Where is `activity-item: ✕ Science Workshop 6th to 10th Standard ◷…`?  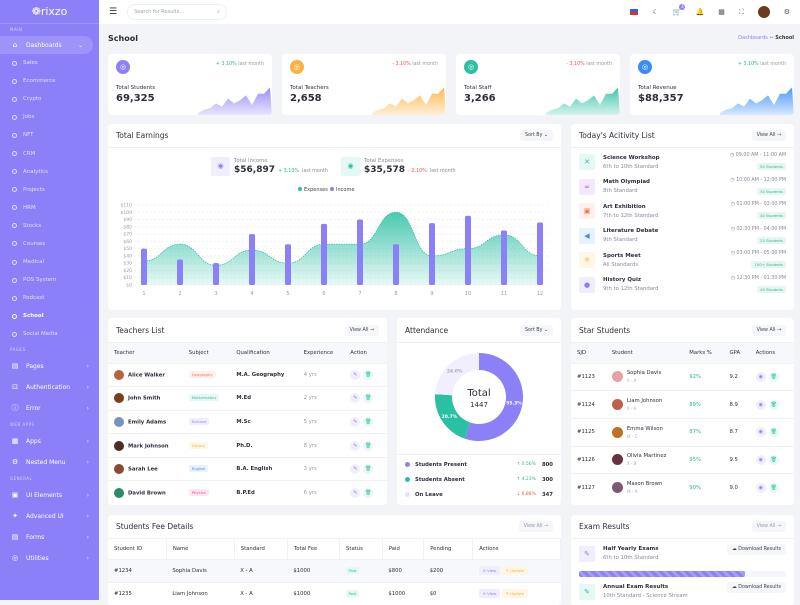 activity-item: ✕ Science Workshop 6th to 10th Standard ◷… is located at coordinates (682, 162).